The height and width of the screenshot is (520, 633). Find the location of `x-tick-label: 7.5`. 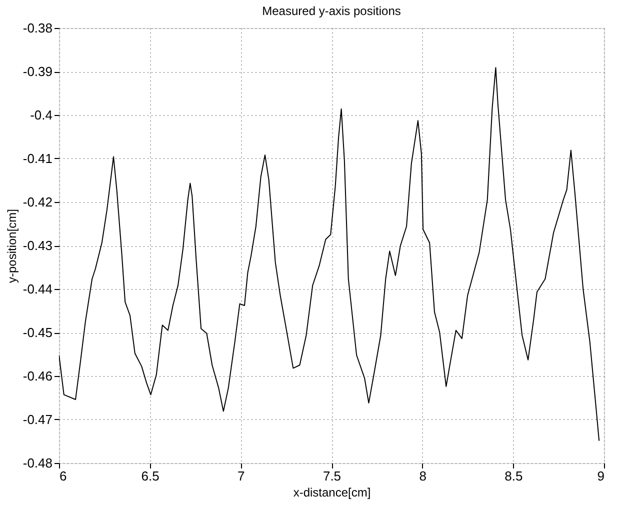

x-tick-label: 7.5 is located at coordinates (332, 476).